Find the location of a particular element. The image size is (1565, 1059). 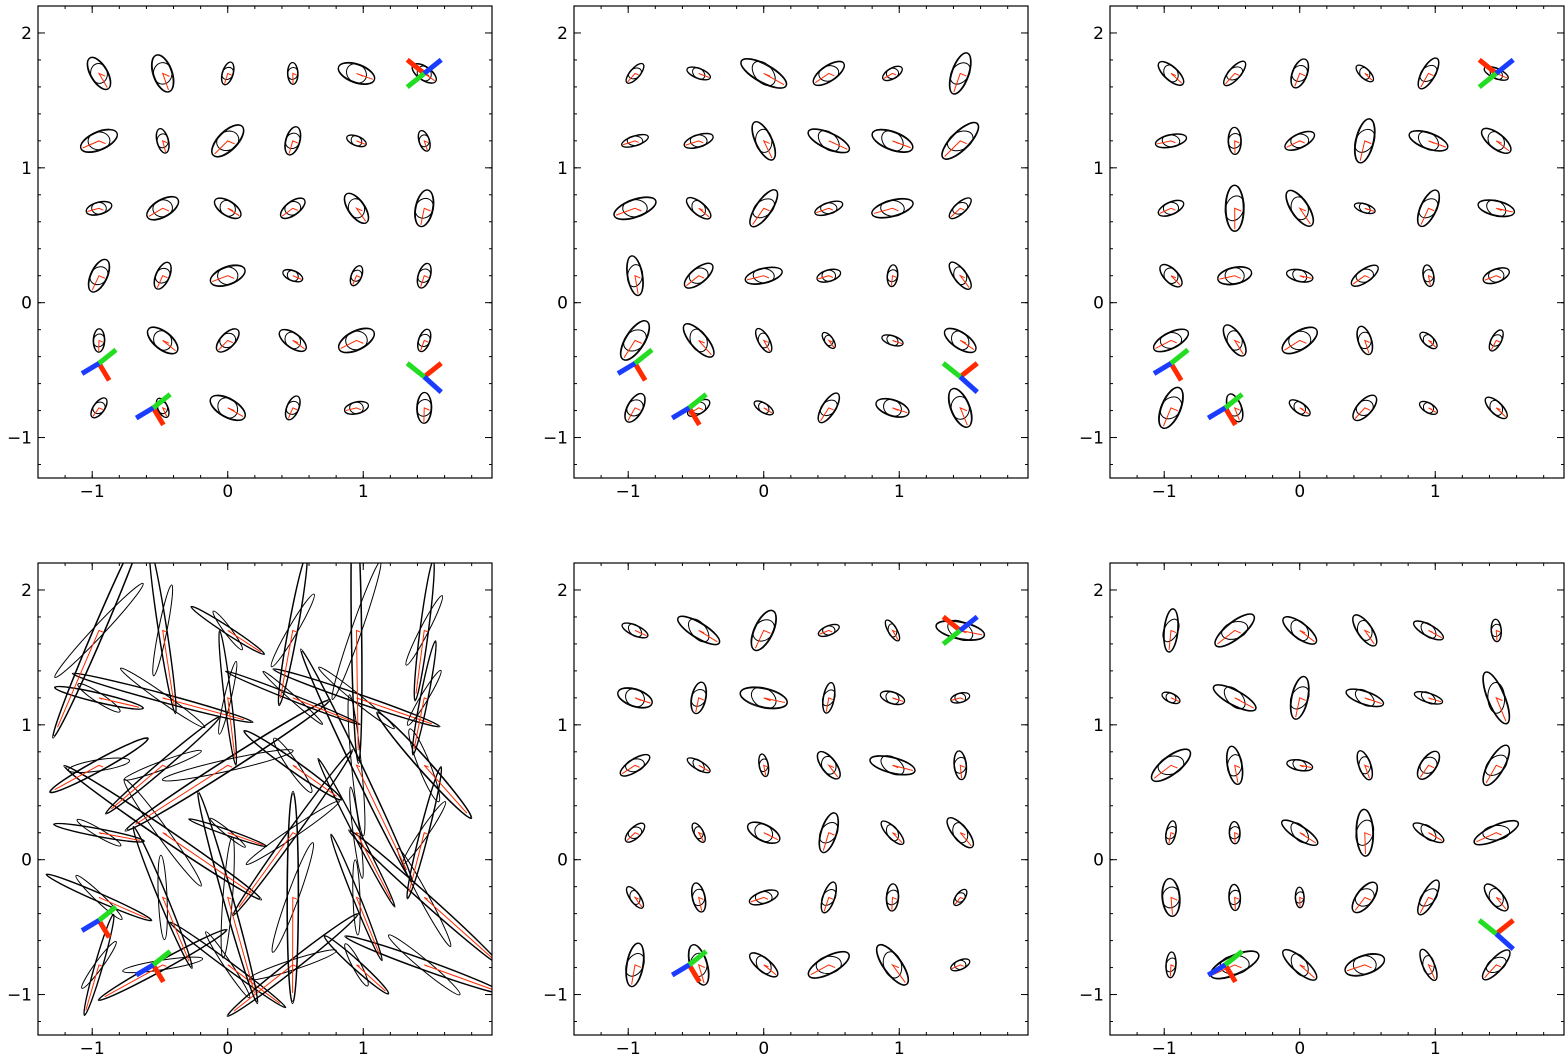

y-tick-label: 0 is located at coordinates (26, 304).